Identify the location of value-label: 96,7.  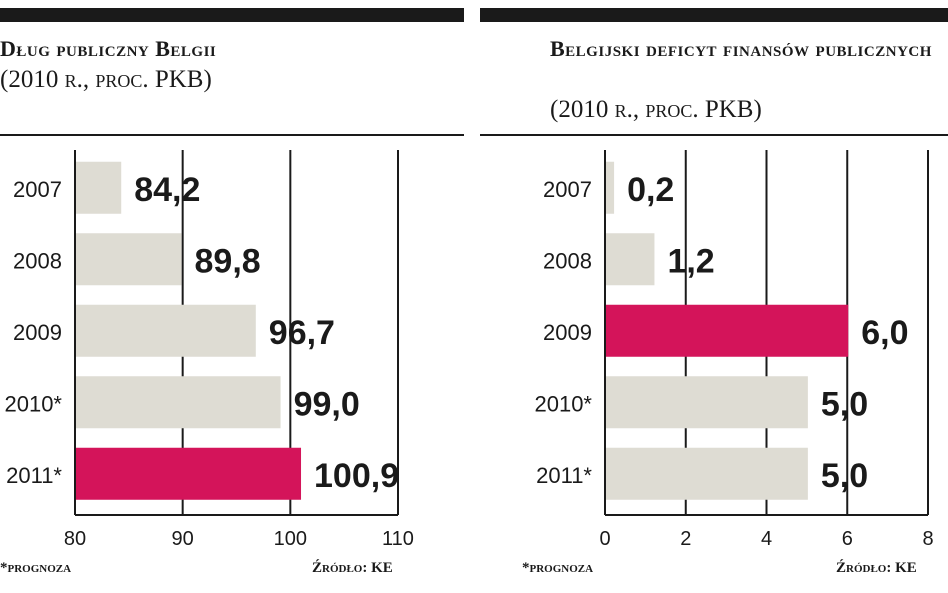
(302, 333).